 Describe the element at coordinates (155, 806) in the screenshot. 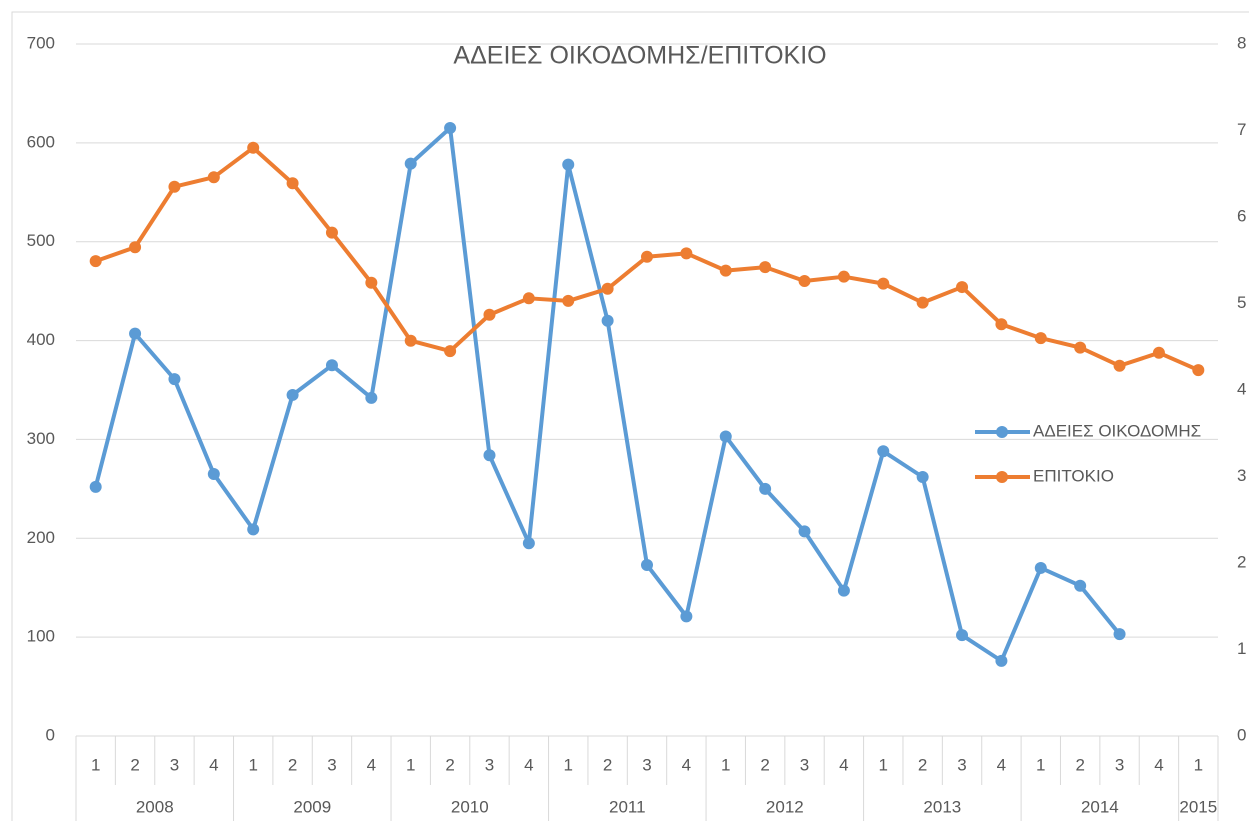

I see `year-label: 2008` at that location.